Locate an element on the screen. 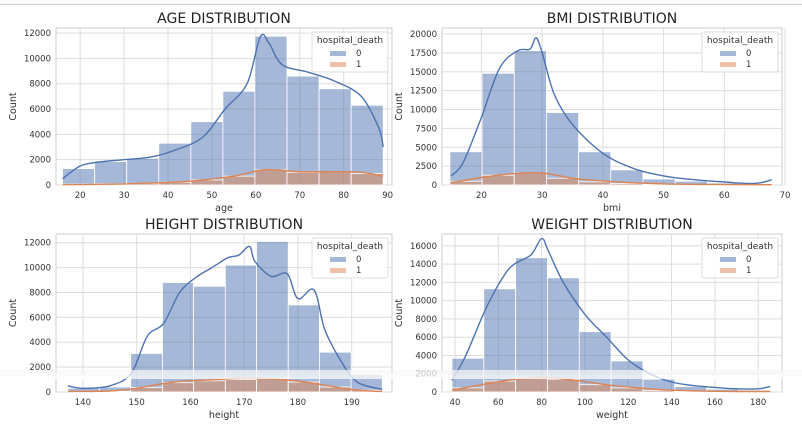 The width and height of the screenshot is (802, 429). x-tick-label: 120 is located at coordinates (628, 403).